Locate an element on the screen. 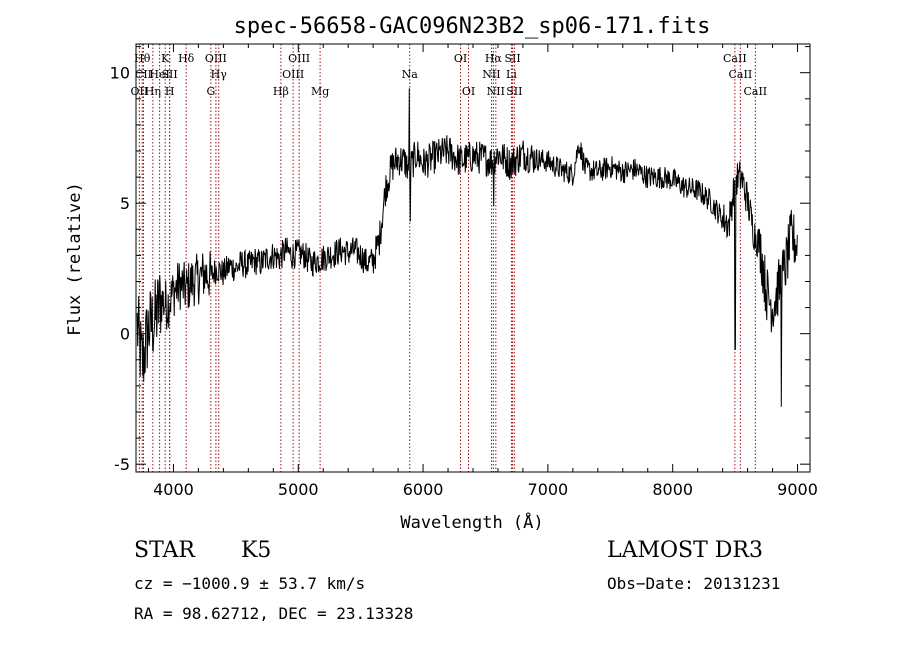 The image size is (900, 649). spectral-line-label: Hβ is located at coordinates (281, 91).